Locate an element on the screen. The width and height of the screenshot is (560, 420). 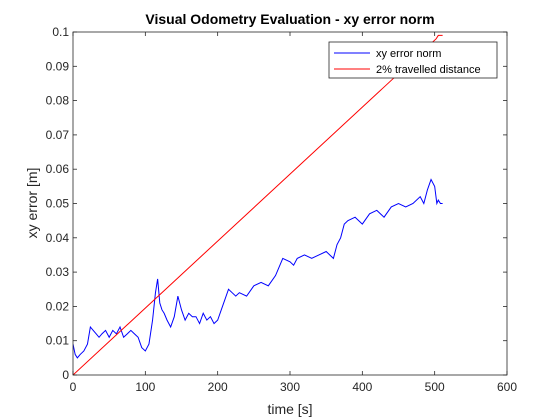
legend-entry-xy-error-norm: xy error norm is located at coordinates (408, 54).